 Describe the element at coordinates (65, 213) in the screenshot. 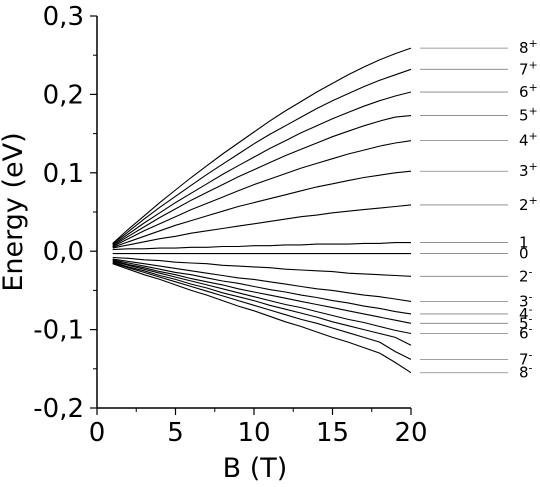

I see `y-axis: -0,2 -0,1 0,0 0,1 0,2 0,3` at that location.